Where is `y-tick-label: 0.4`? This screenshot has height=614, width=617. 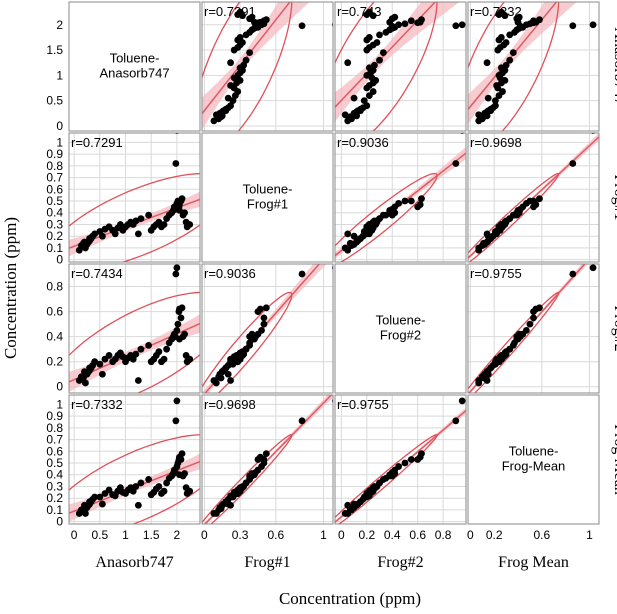 y-tick-label: 0.4 is located at coordinates (54, 213).